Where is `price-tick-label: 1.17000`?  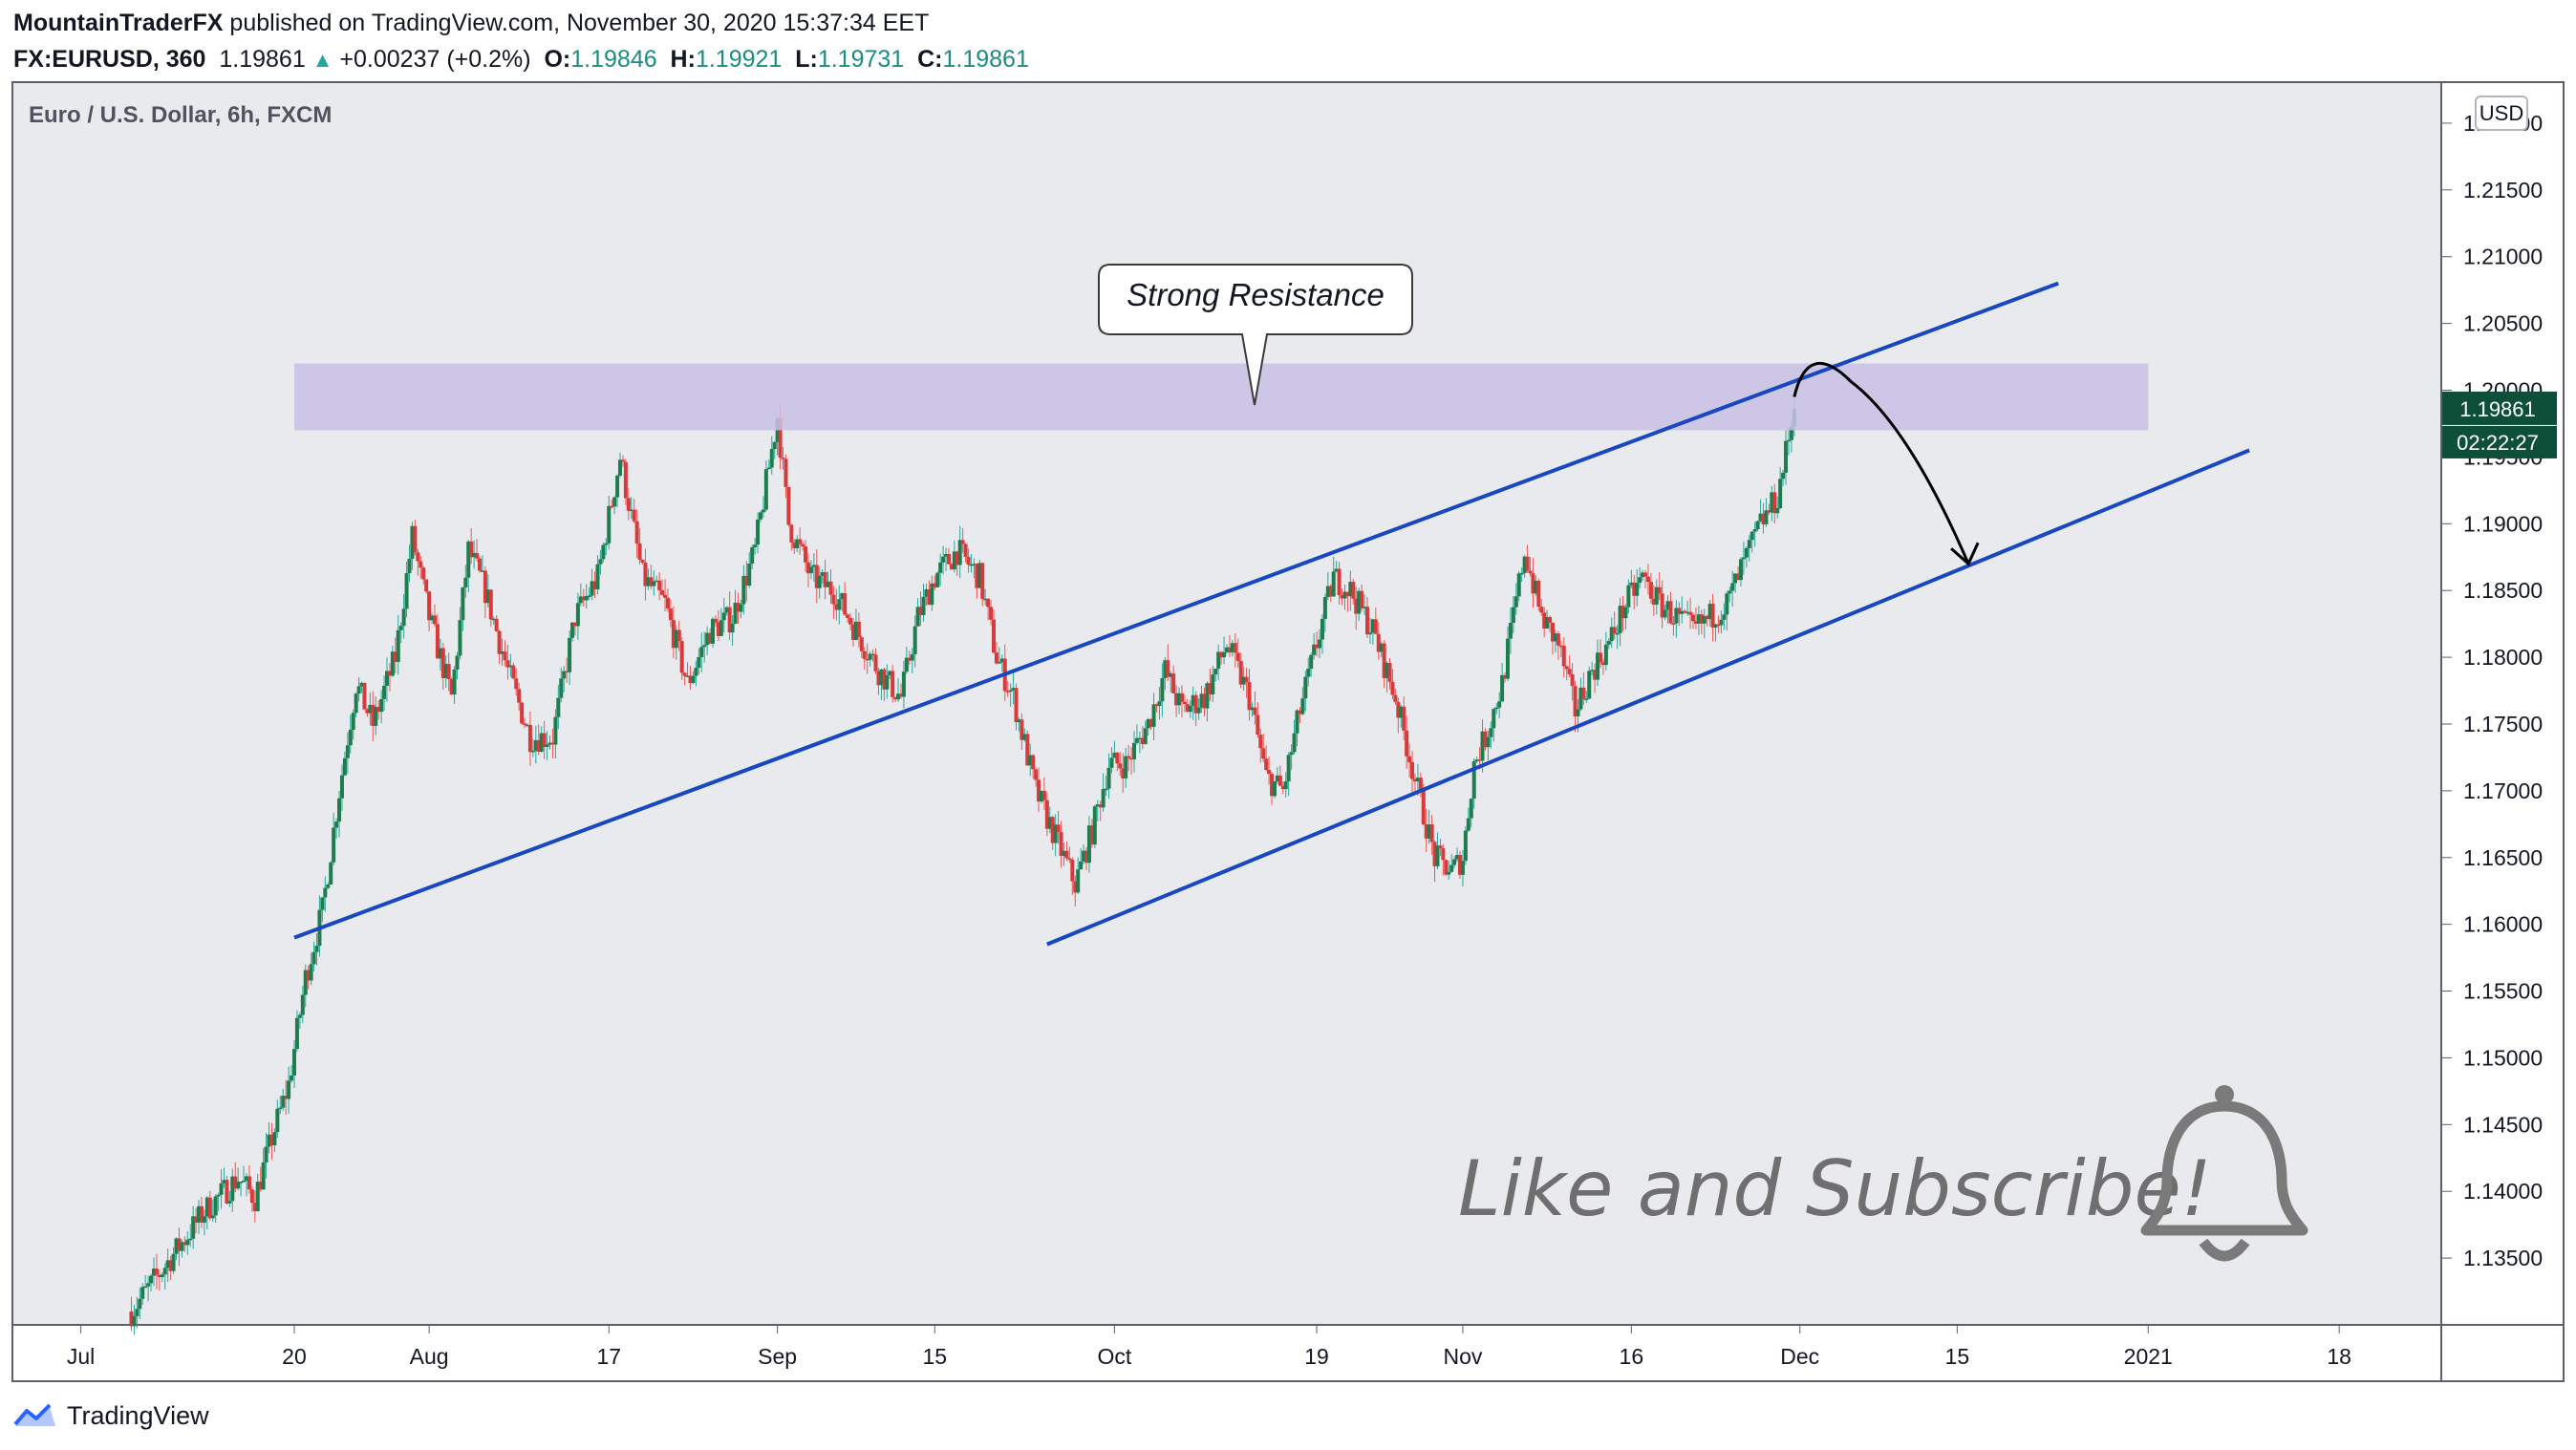 price-tick-label: 1.17000 is located at coordinates (2503, 790).